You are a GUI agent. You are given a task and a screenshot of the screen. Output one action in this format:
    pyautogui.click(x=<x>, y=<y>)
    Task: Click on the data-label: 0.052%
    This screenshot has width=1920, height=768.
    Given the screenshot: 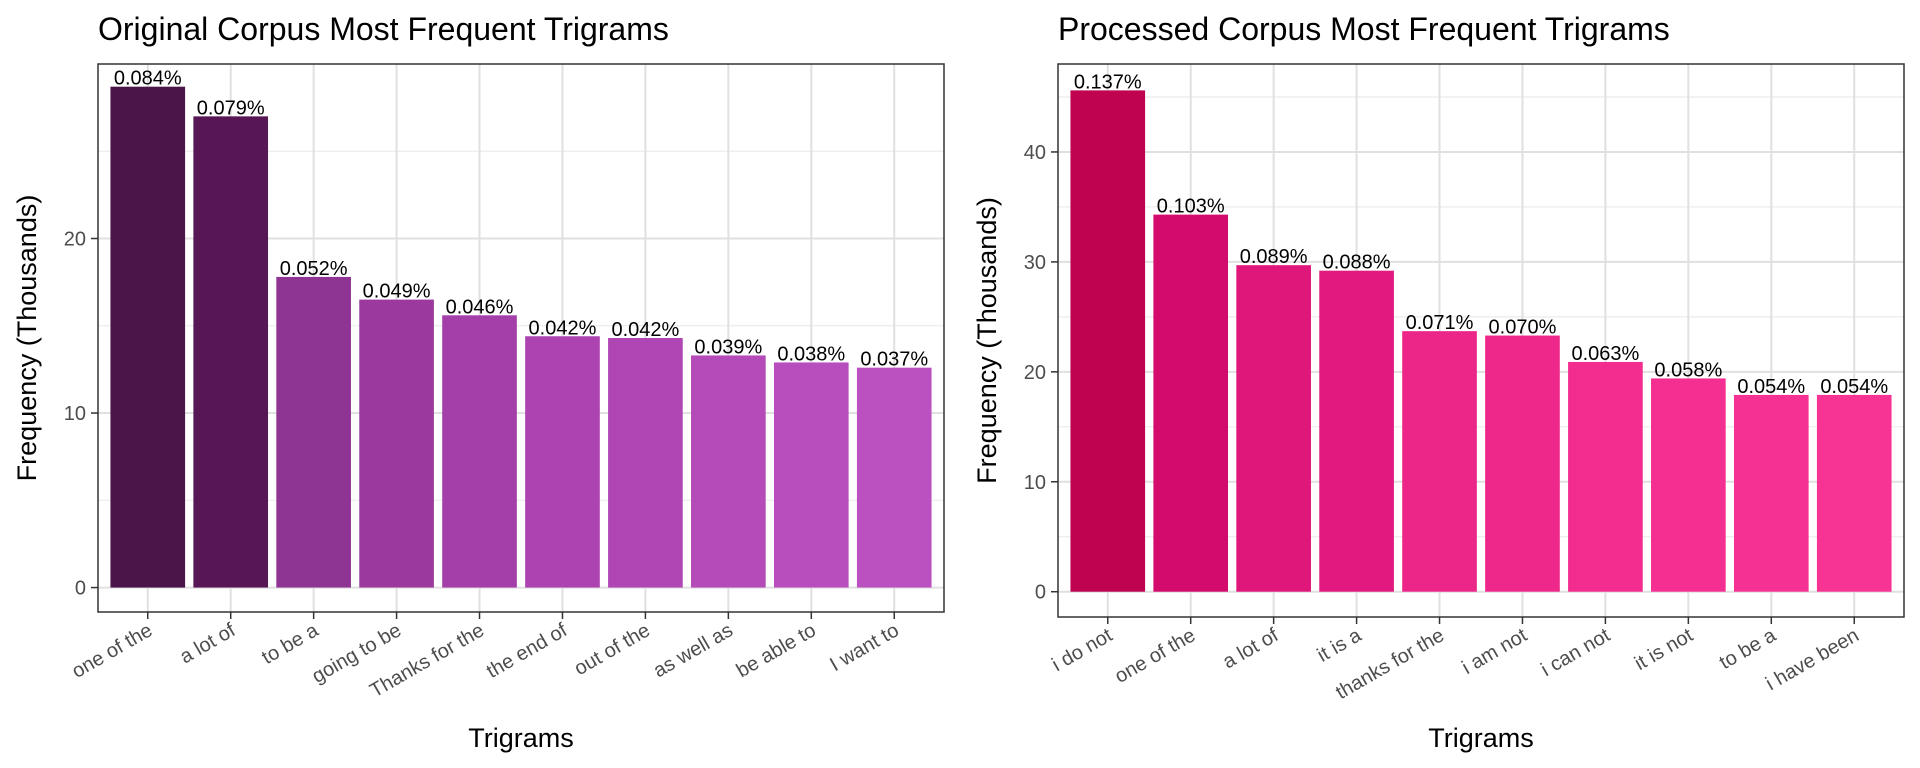 What is the action you would take?
    pyautogui.click(x=314, y=269)
    